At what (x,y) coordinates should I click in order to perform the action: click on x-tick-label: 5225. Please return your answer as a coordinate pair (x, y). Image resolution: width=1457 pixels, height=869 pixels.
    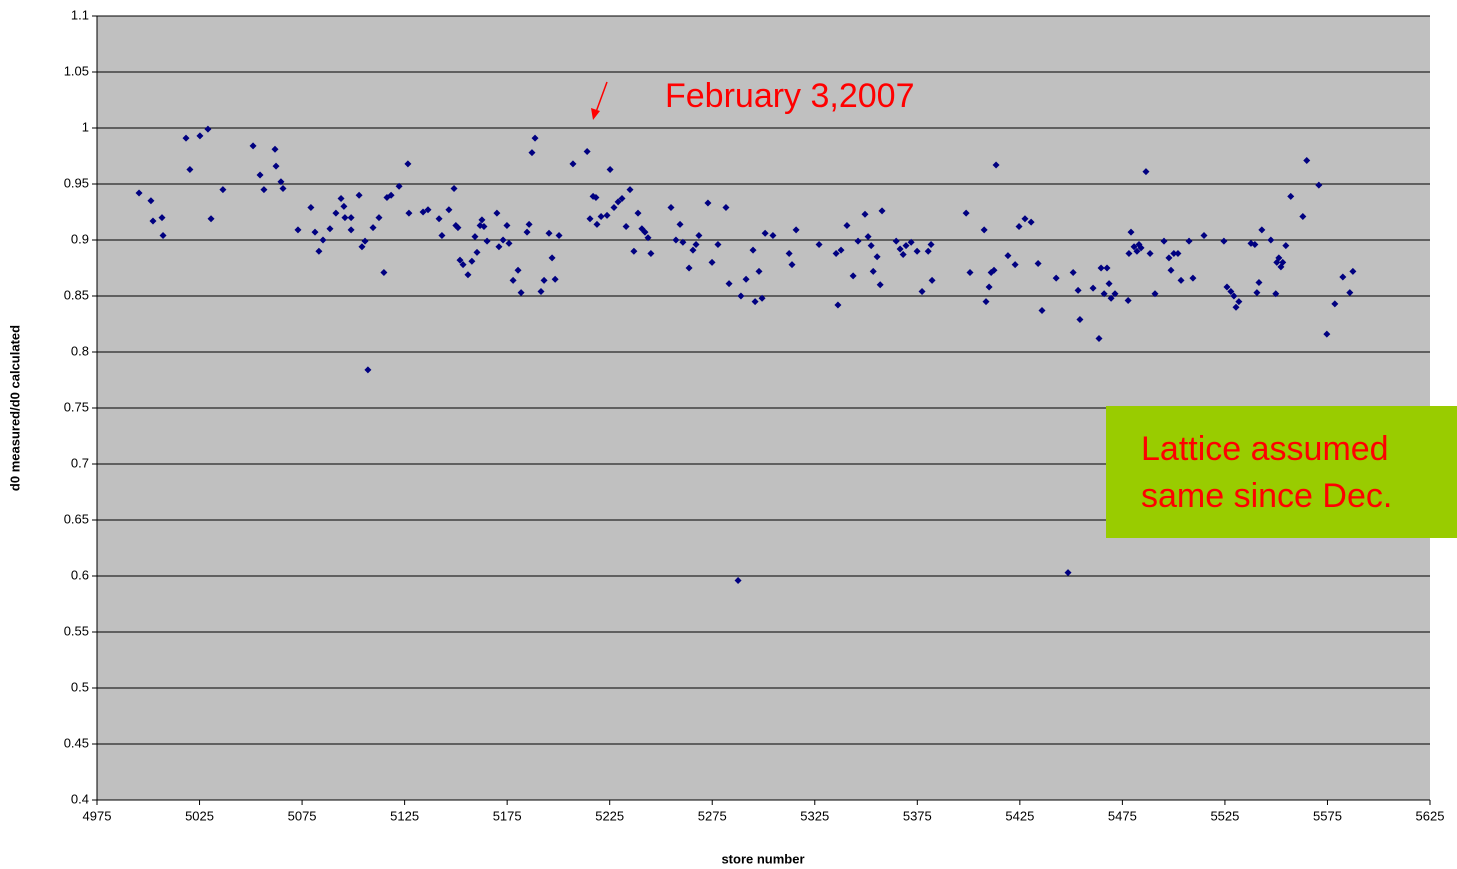
    Looking at the image, I should click on (609, 815).